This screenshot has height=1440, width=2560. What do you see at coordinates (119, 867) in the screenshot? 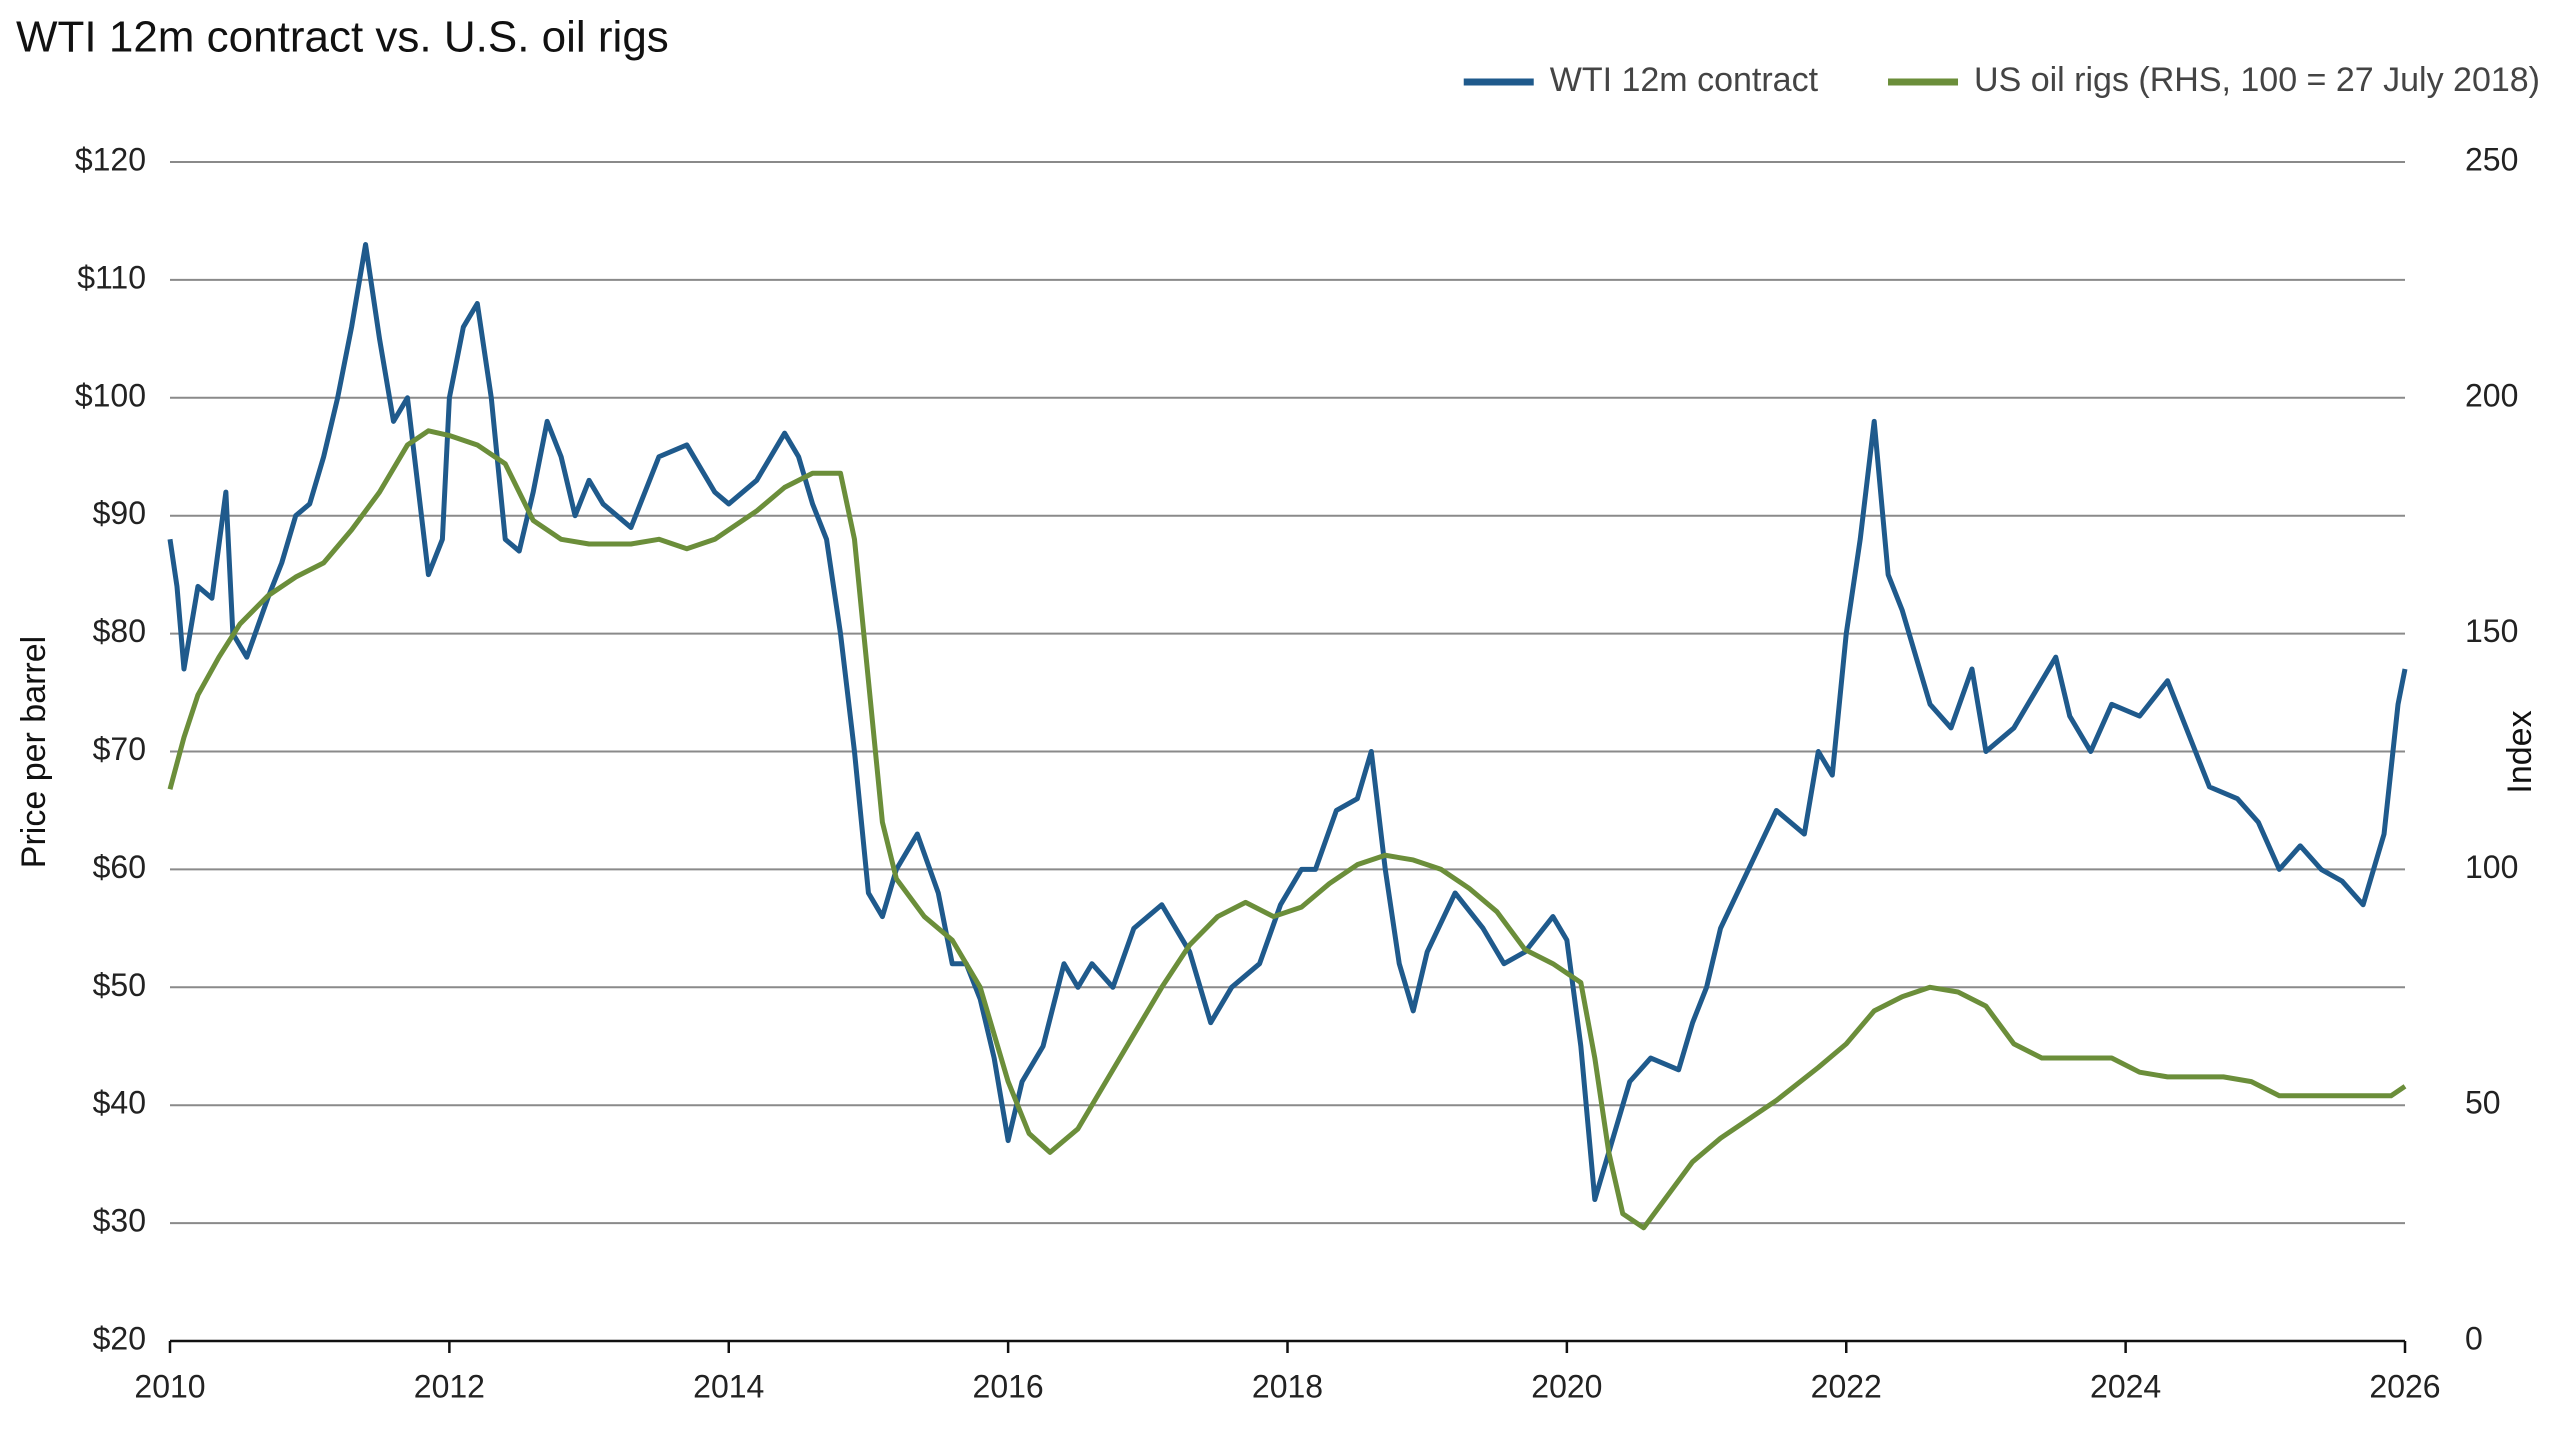
I see `y-tick-label: $60` at bounding box center [119, 867].